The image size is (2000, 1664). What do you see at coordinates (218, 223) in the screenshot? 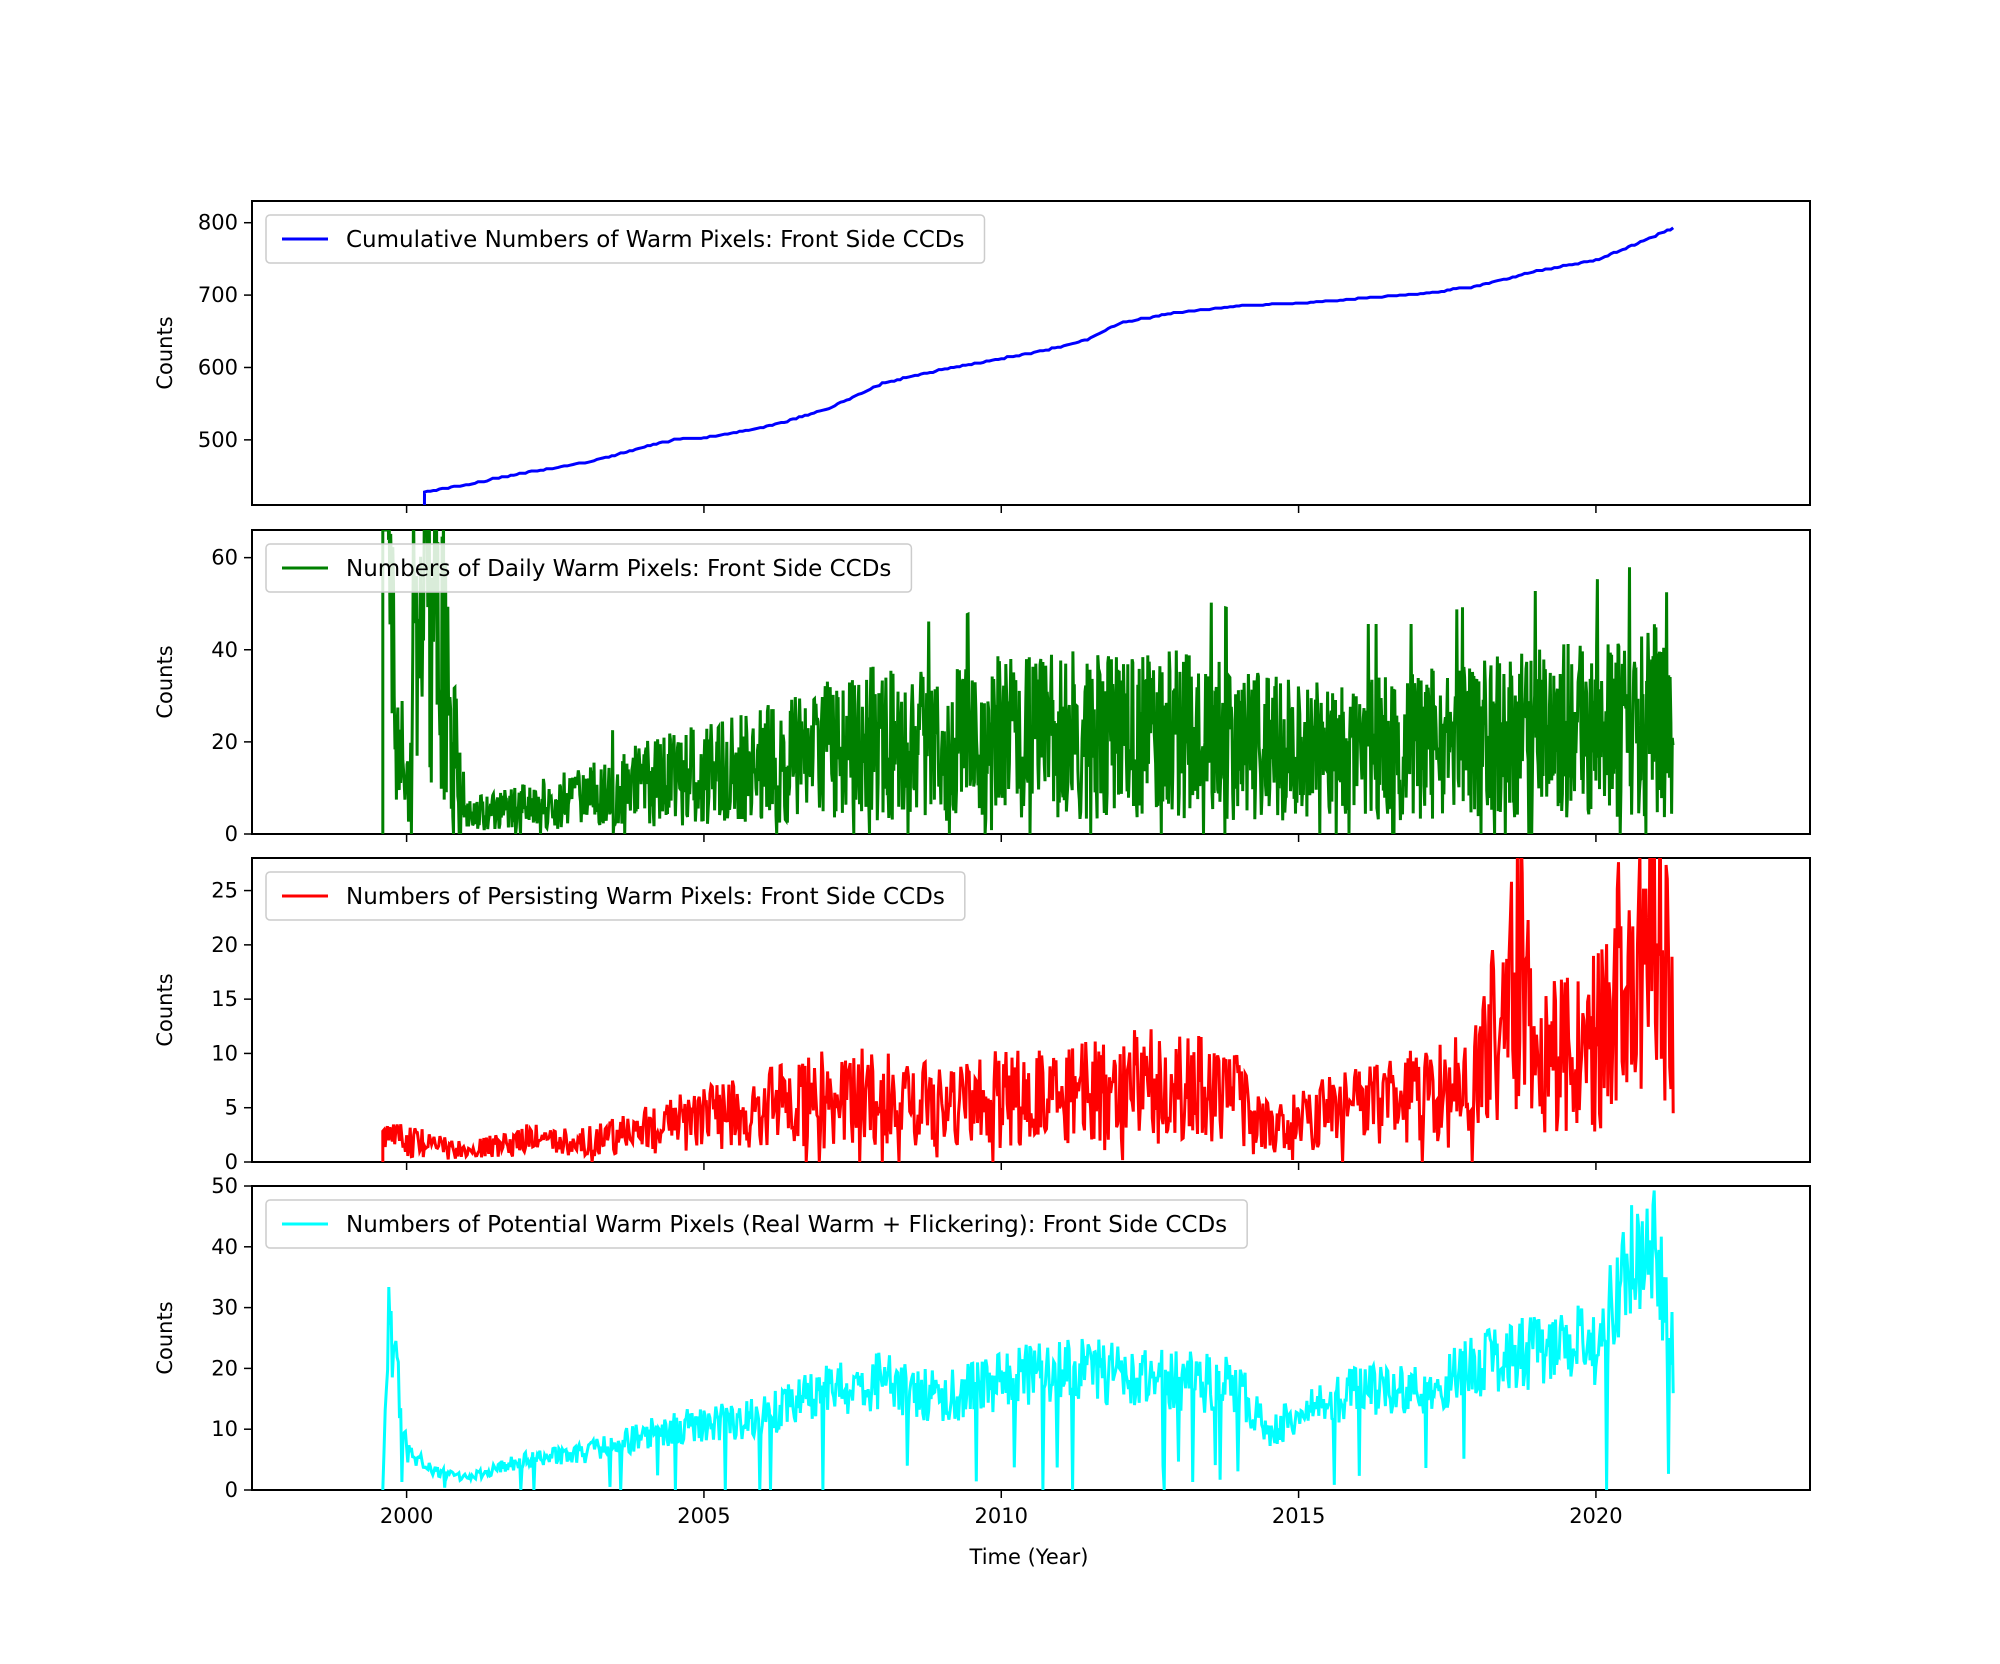
I see `y-tick-label: 800` at bounding box center [218, 223].